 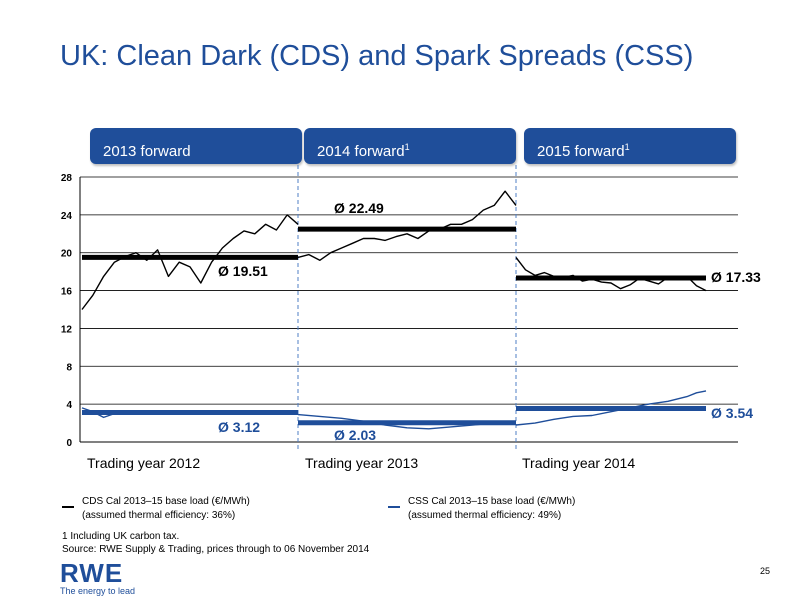 I want to click on legend-sublabel: (assumed thermal efficiency: 49%), so click(x=485, y=515).